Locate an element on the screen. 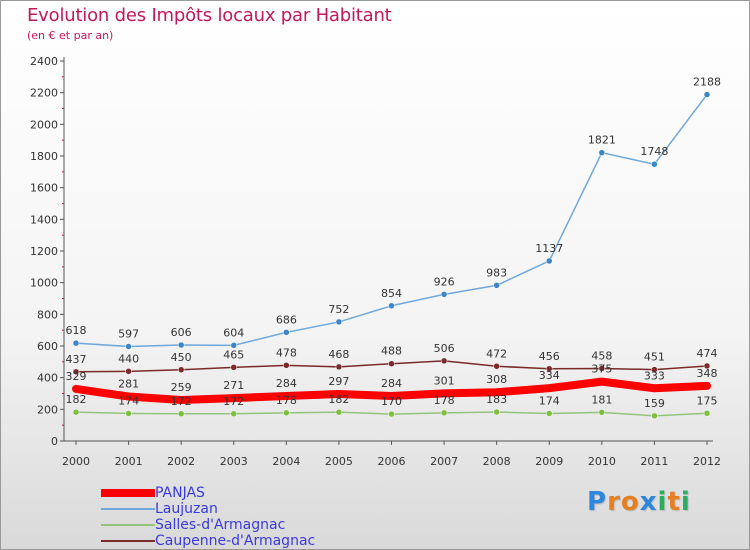 The width and height of the screenshot is (750, 550). data-label: 333 is located at coordinates (654, 375).